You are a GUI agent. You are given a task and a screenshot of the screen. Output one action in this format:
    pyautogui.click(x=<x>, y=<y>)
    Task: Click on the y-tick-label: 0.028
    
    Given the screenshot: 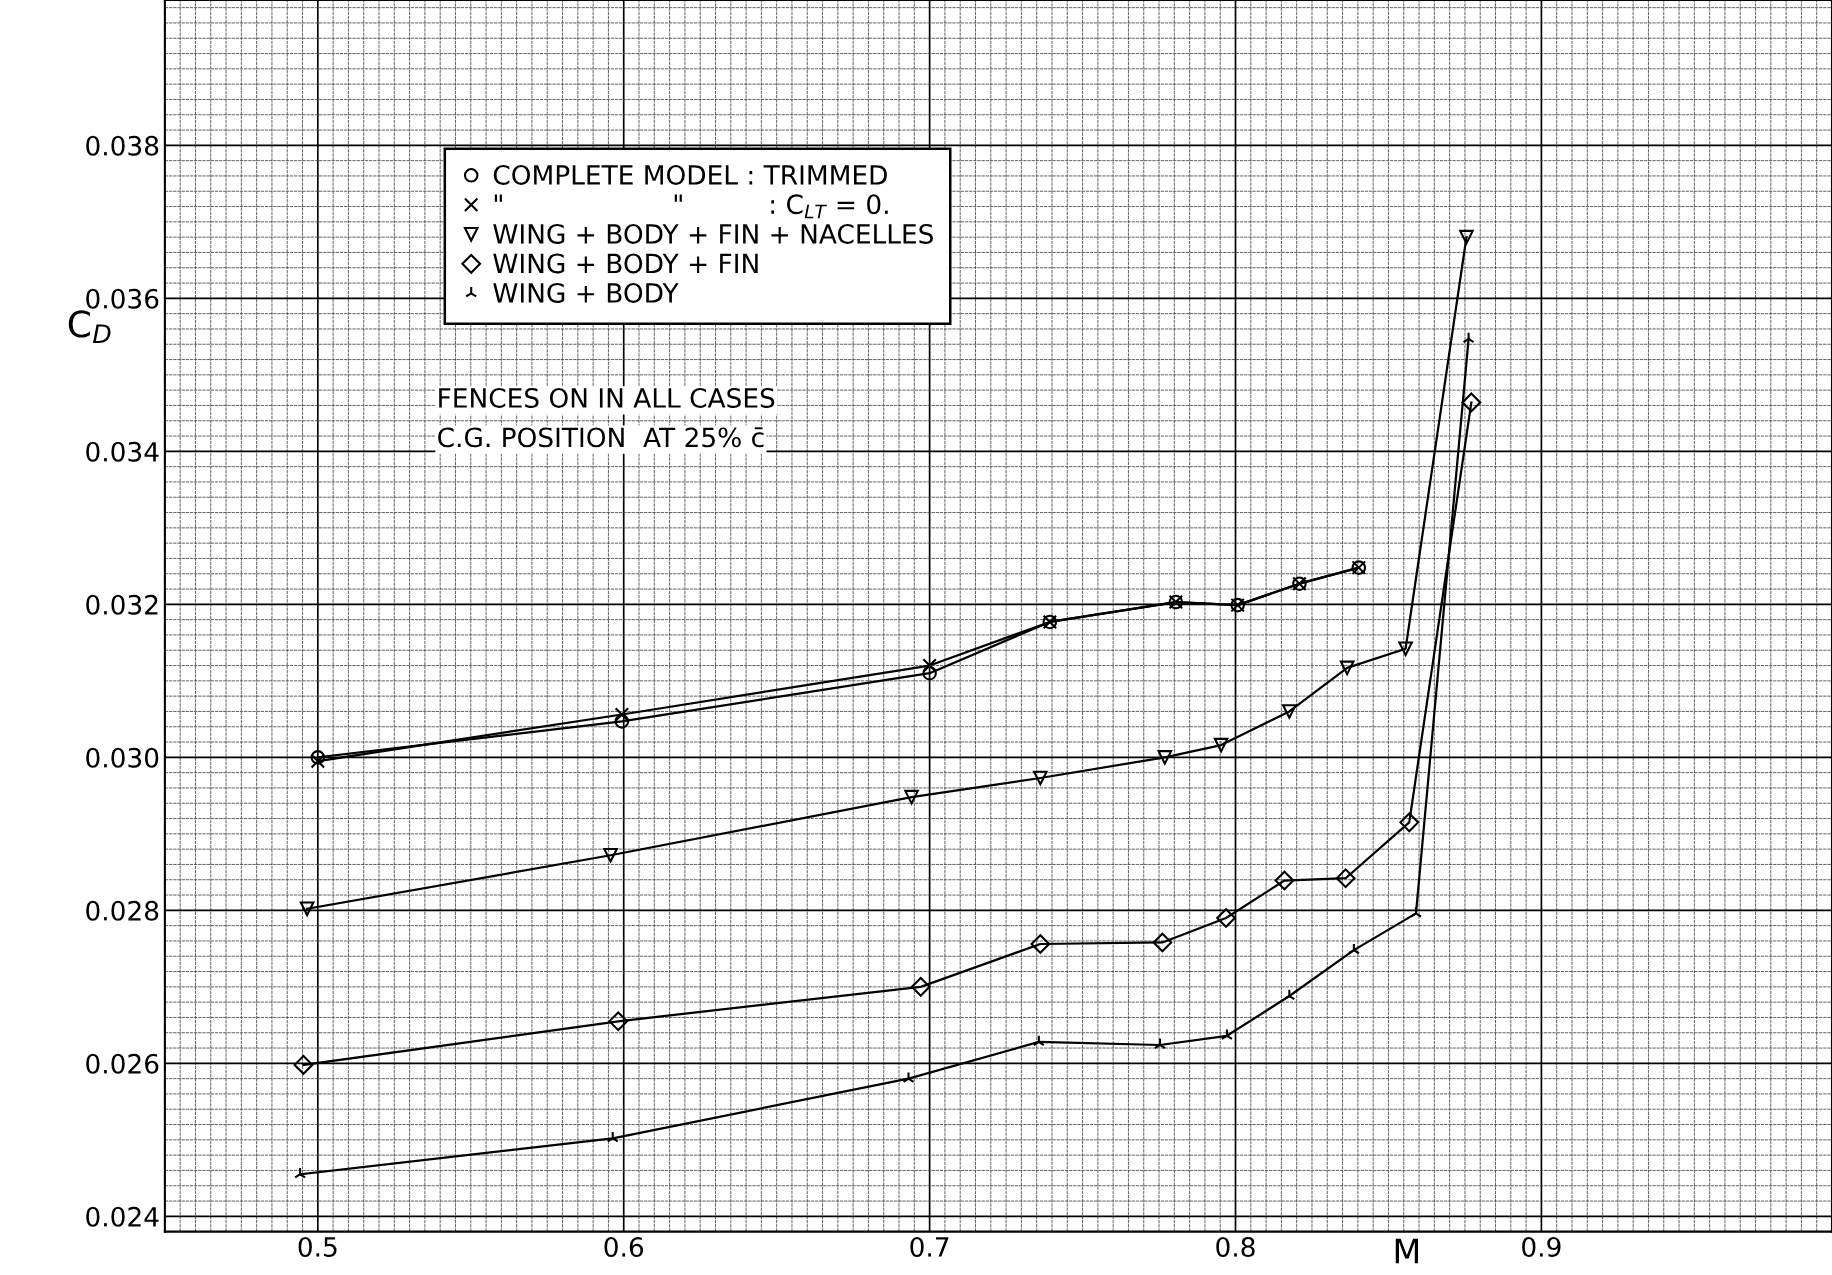 What is the action you would take?
    pyautogui.click(x=122, y=910)
    